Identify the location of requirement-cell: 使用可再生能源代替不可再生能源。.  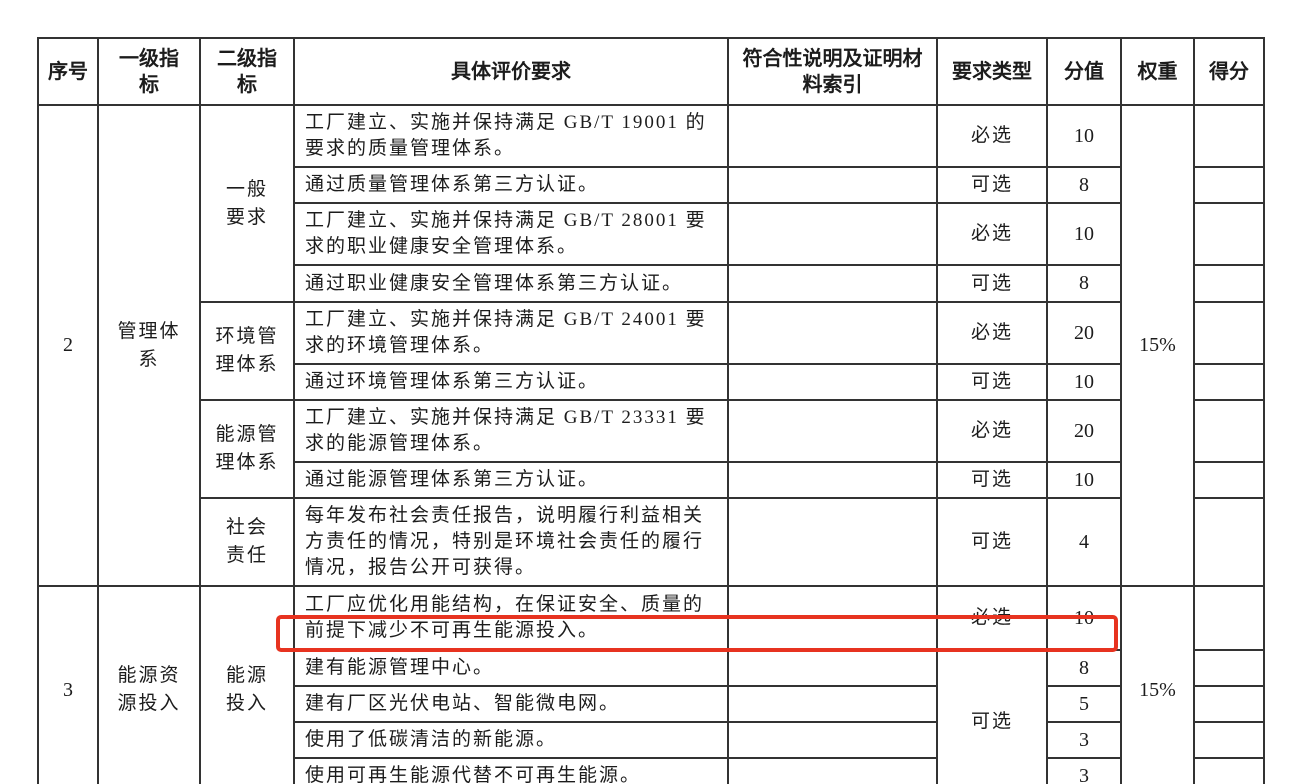
(511, 770).